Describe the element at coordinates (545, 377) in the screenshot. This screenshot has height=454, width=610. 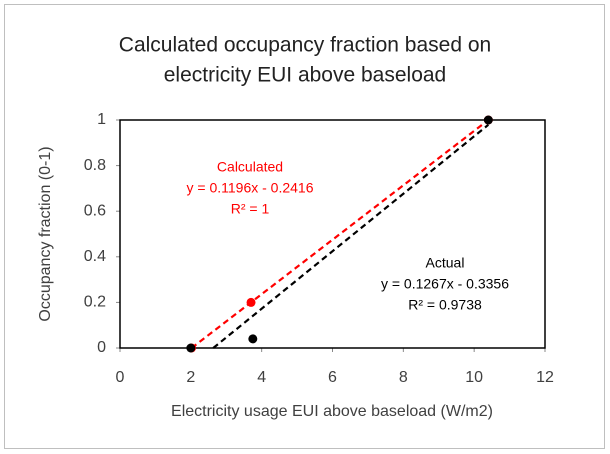
I see `x-tick-label: 12` at that location.